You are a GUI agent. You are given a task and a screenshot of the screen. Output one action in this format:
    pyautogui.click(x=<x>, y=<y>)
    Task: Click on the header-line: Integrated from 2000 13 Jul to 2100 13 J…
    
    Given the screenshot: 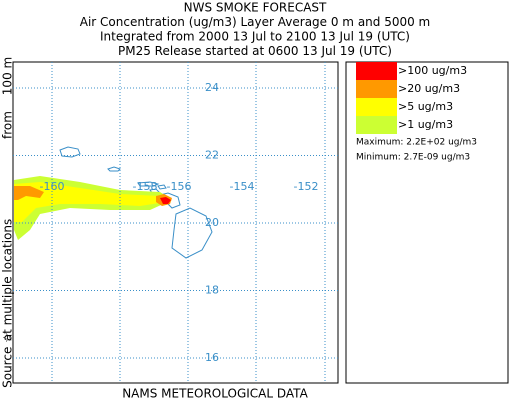 What is the action you would take?
    pyautogui.click(x=255, y=37)
    